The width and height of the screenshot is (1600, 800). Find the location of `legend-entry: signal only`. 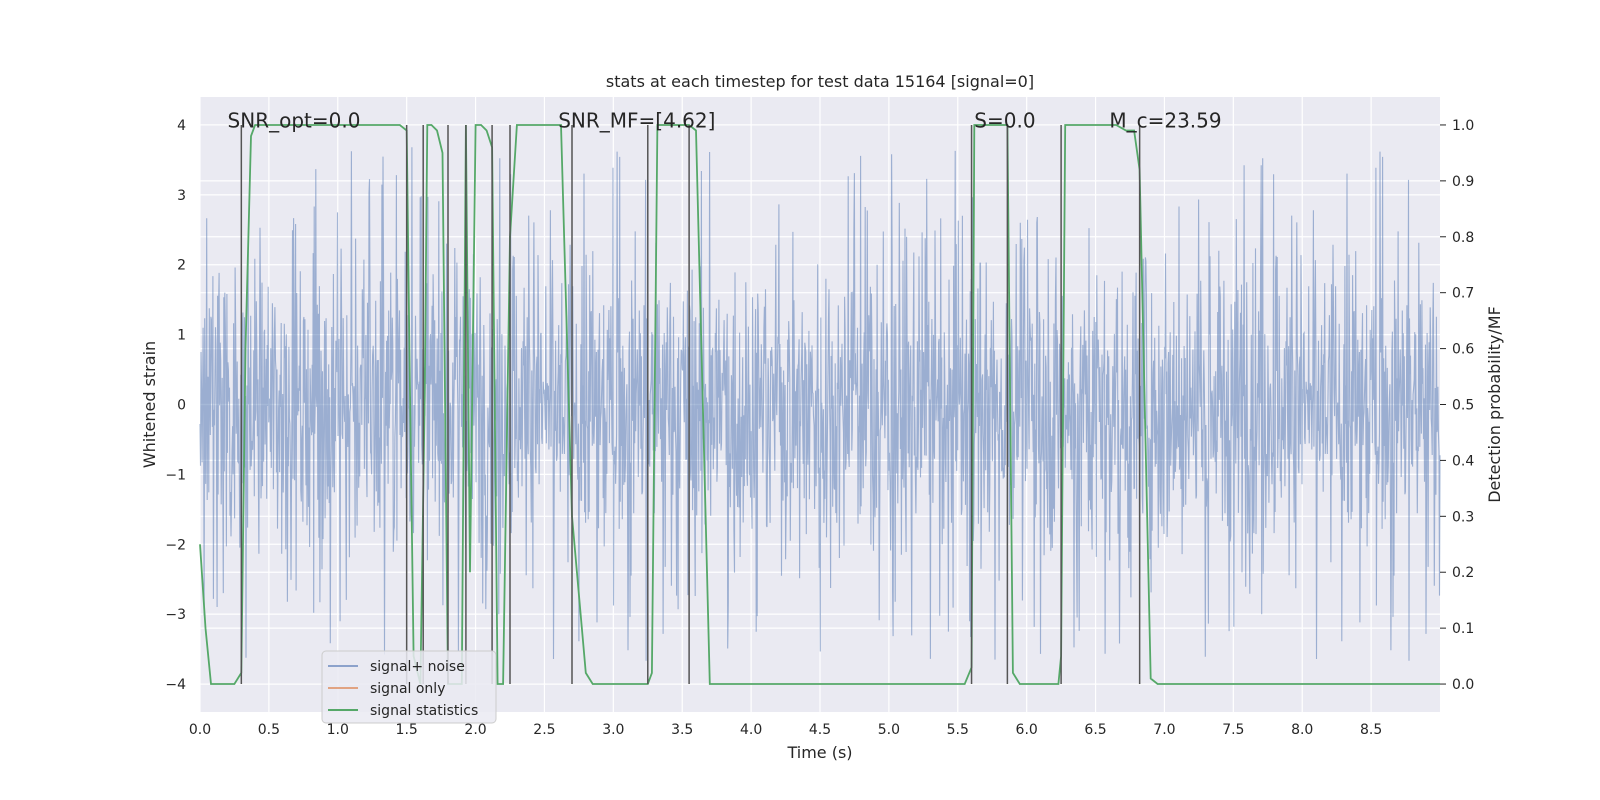

legend-entry: signal only is located at coordinates (407, 689).